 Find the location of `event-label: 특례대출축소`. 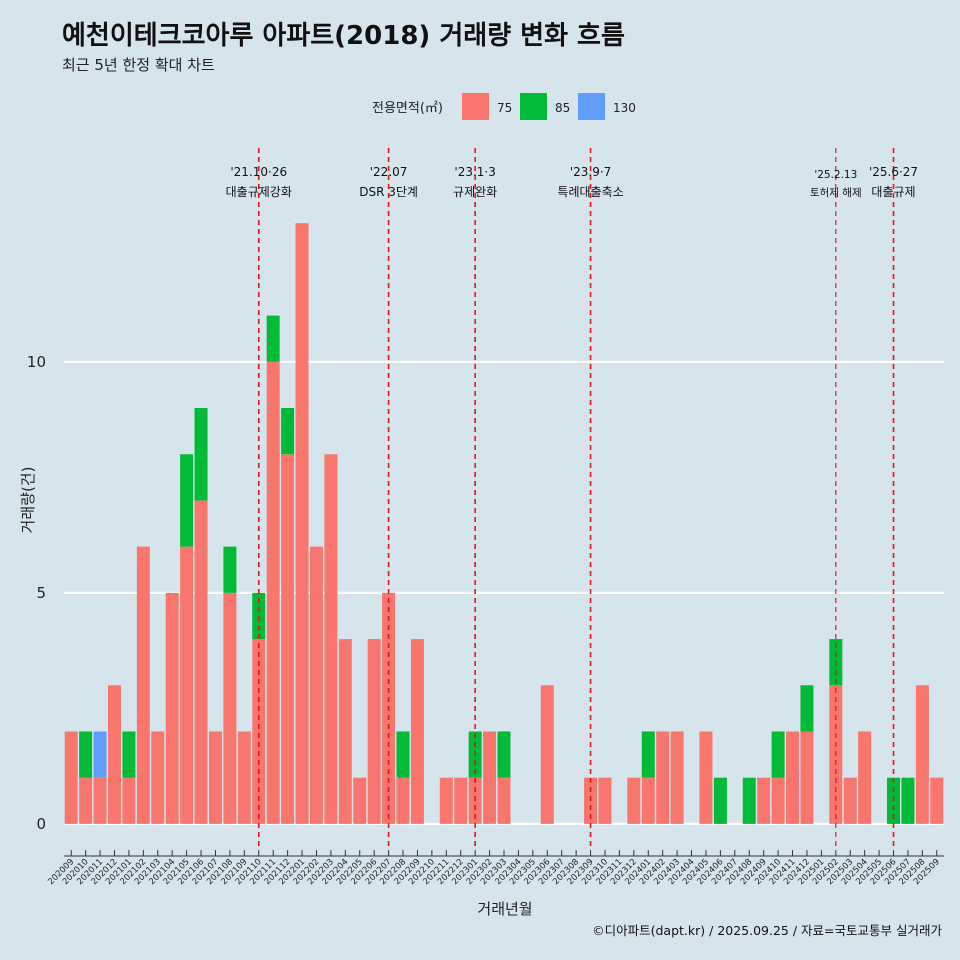

event-label: 특례대출축소 is located at coordinates (590, 192).